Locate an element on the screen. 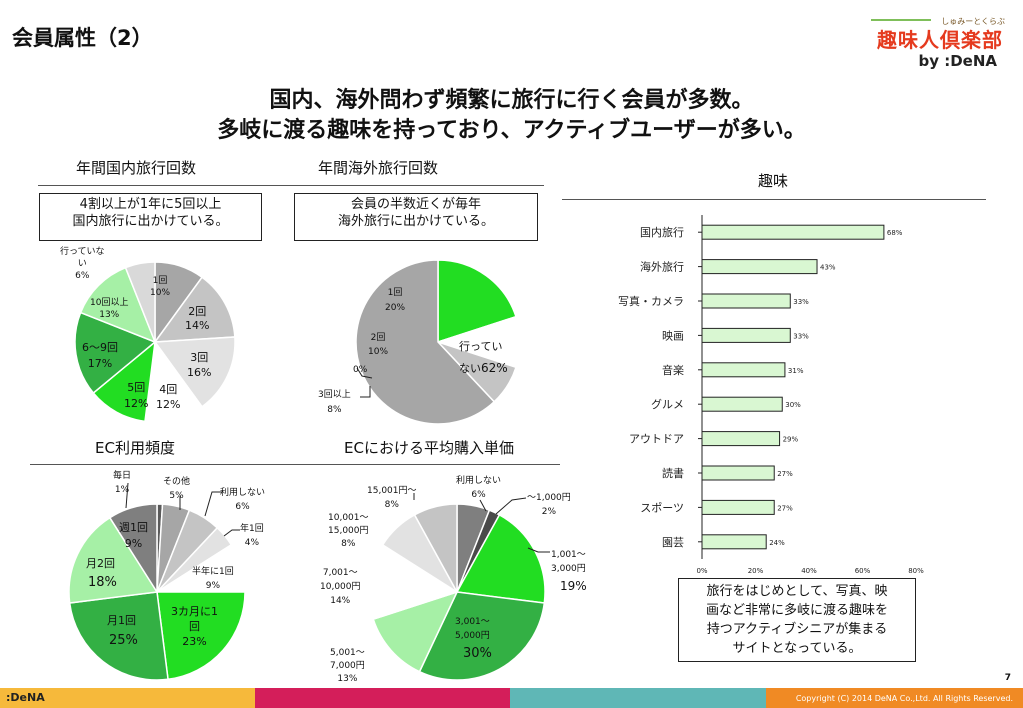 The height and width of the screenshot is (708, 1023). hobby-value-label: 30% is located at coordinates (793, 405).